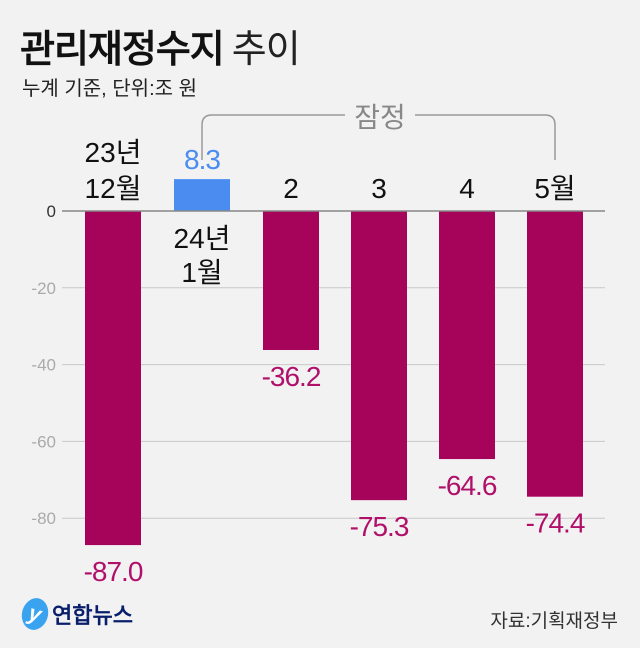  What do you see at coordinates (467, 188) in the screenshot?
I see `category-label: 4` at bounding box center [467, 188].